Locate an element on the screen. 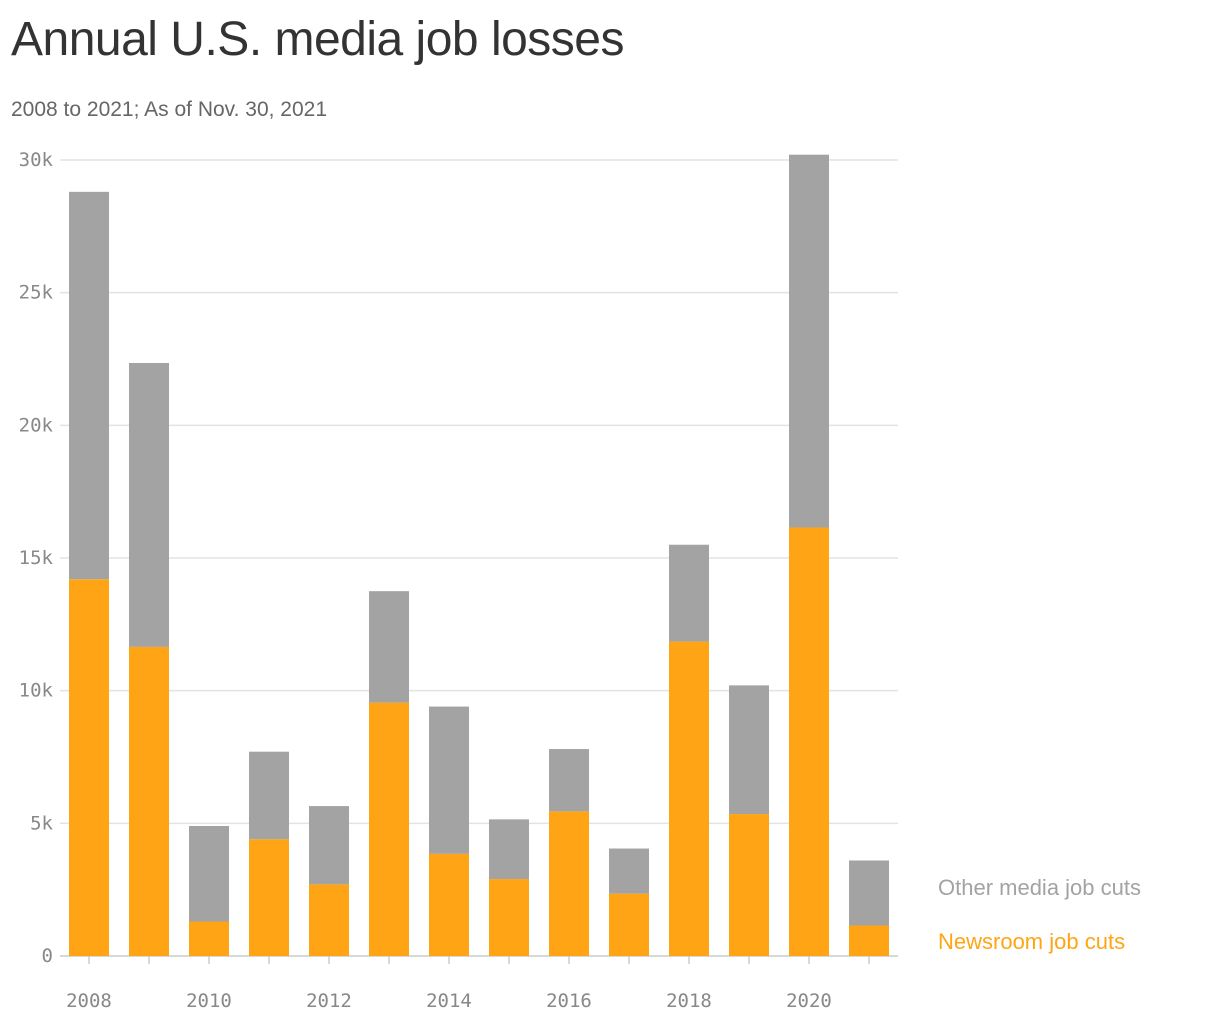  y-tick-label: 5k is located at coordinates (41, 823).